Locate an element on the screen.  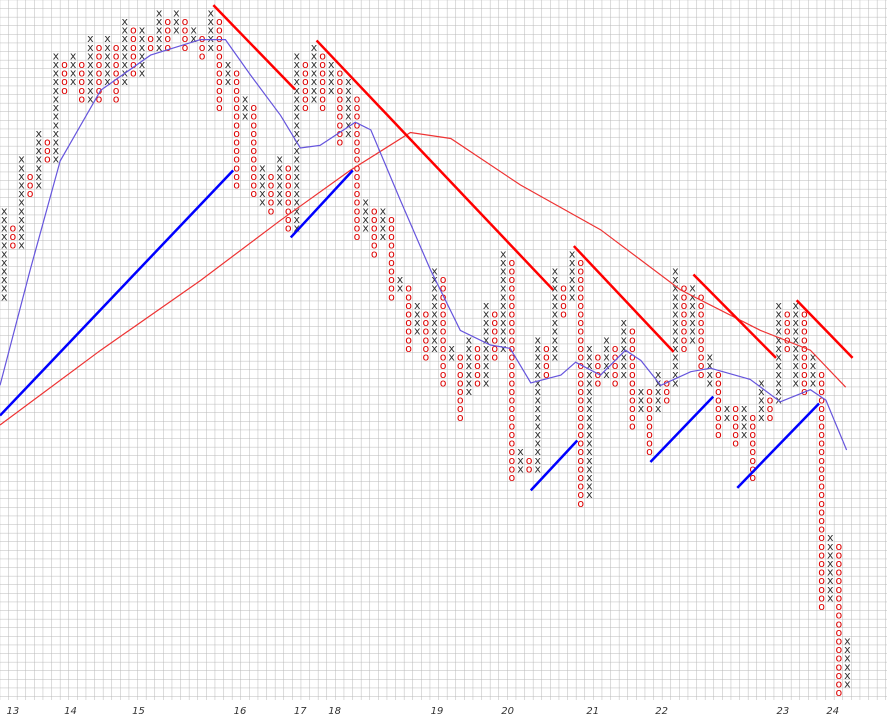
column: xxx is located at coordinates (641, 400).